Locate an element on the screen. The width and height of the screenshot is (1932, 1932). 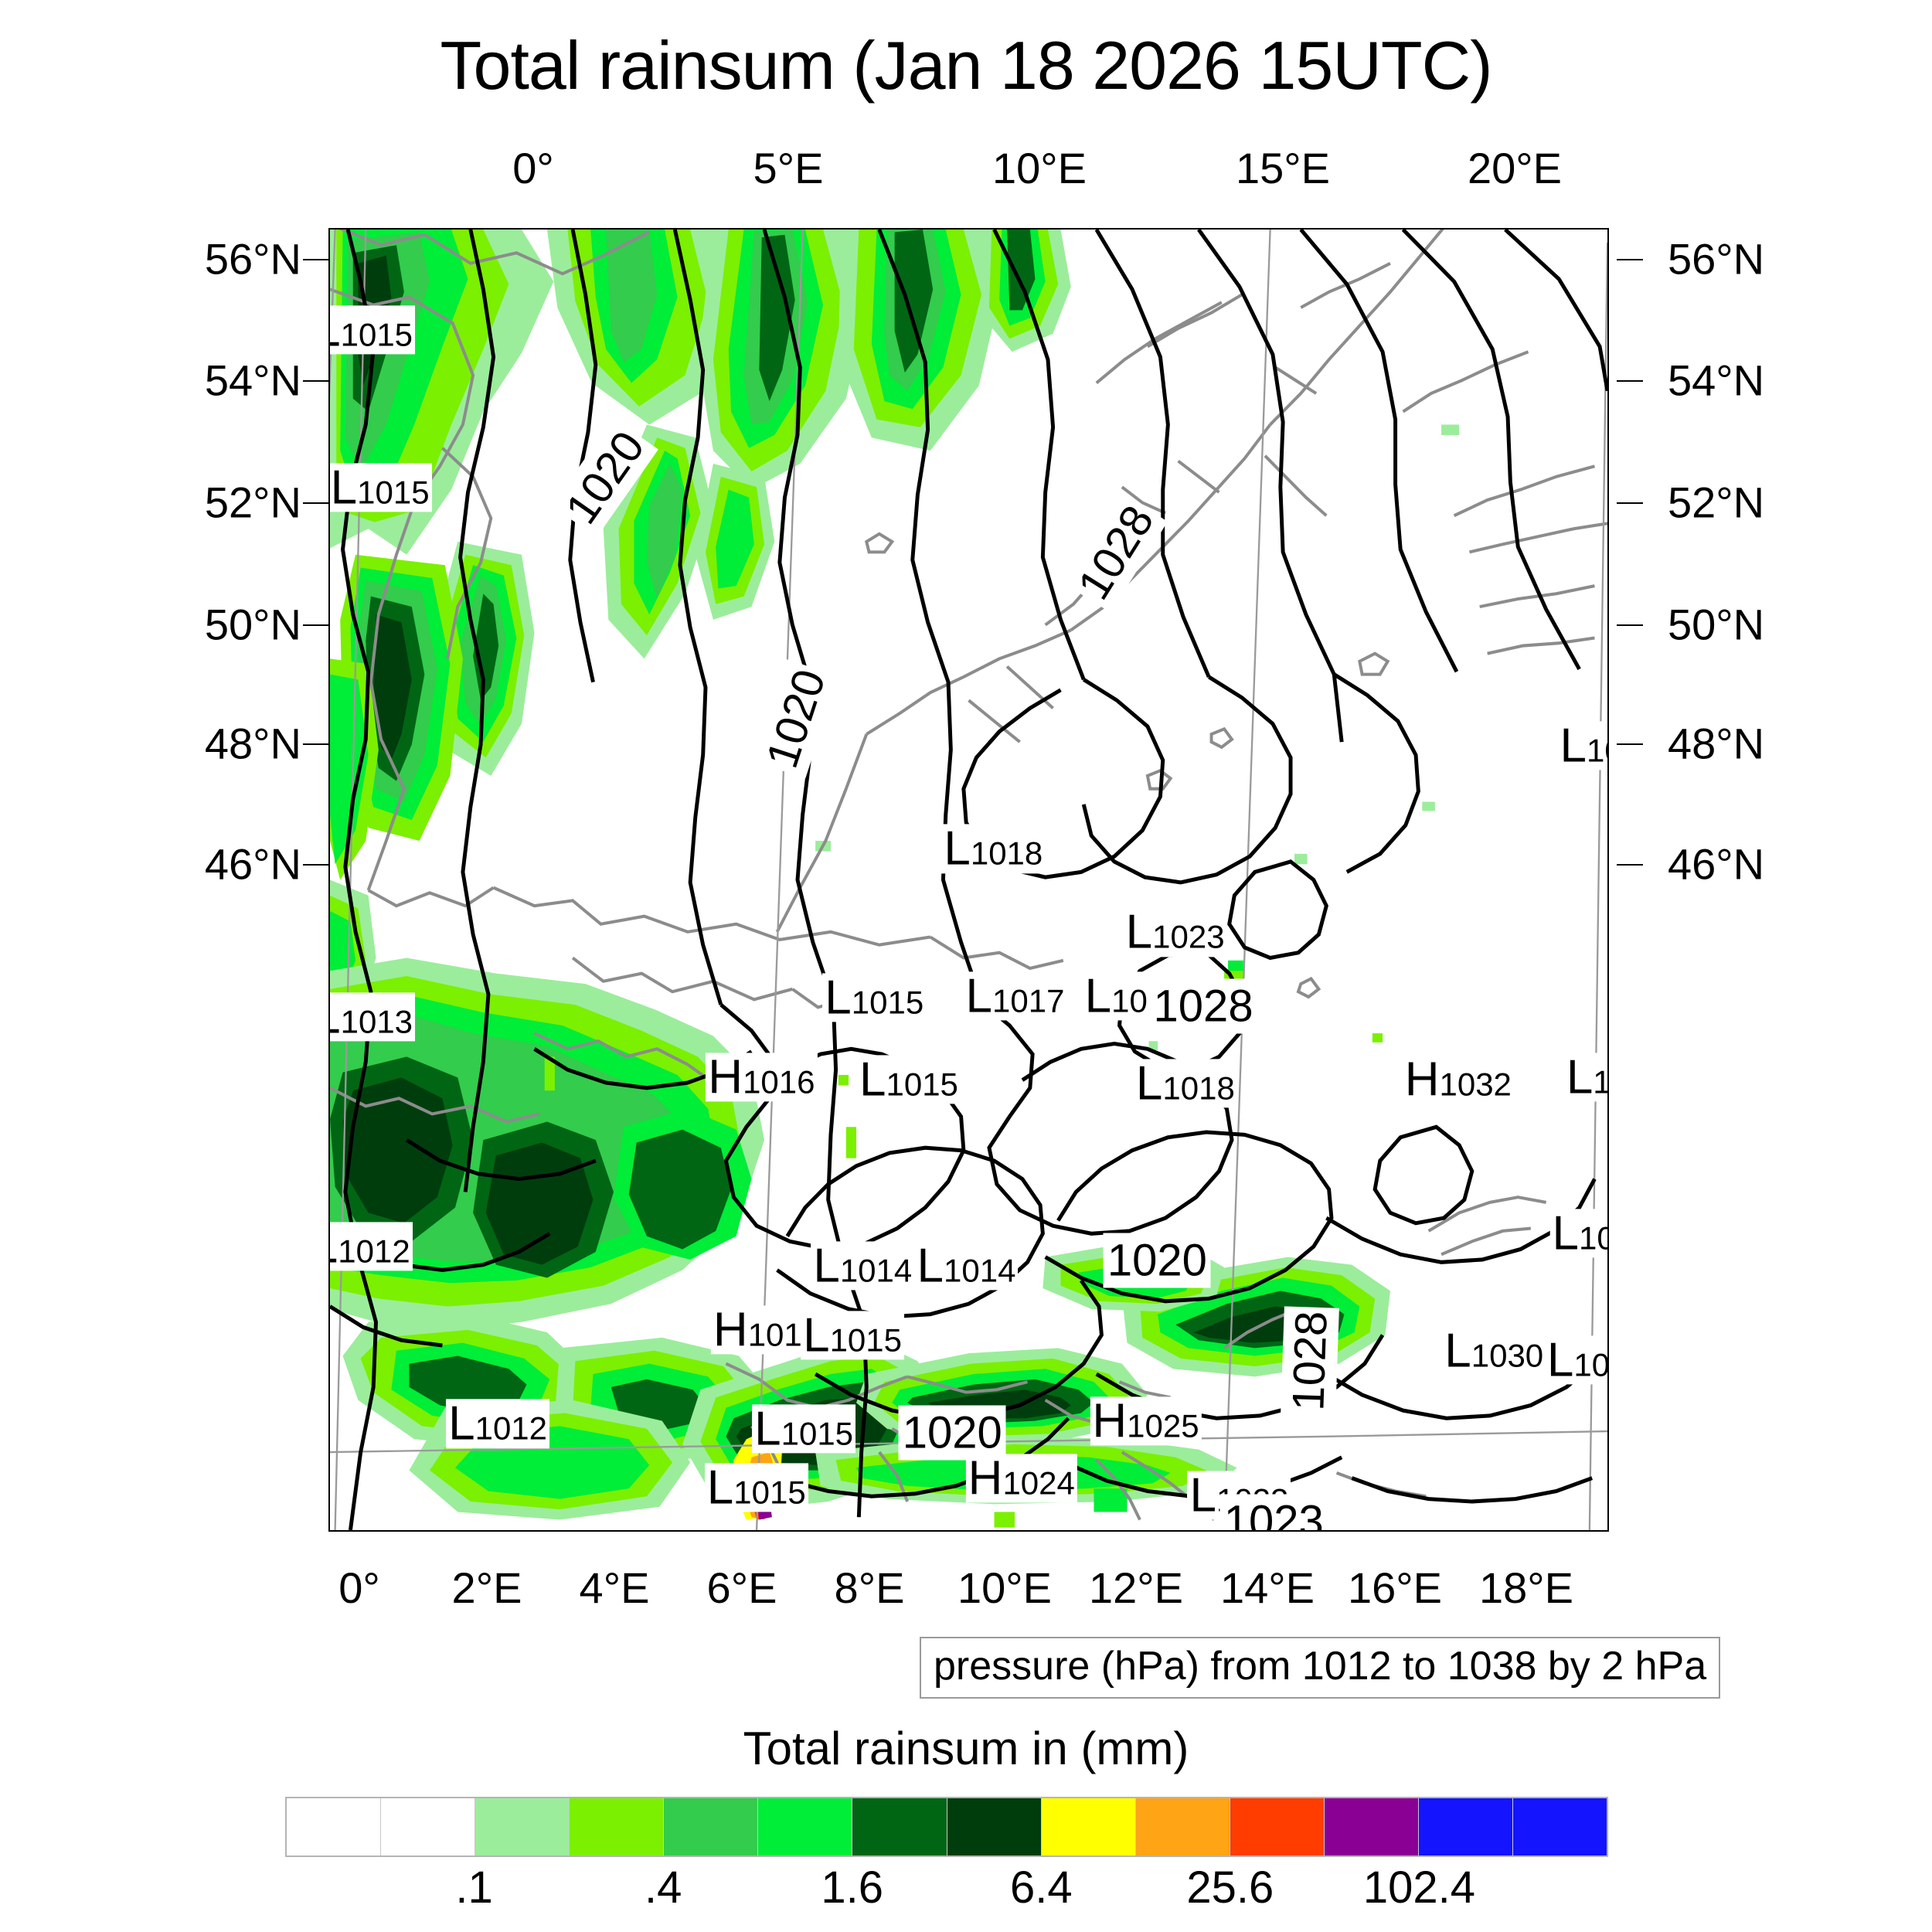
isobar-value-label: 1023 is located at coordinates (1274, 1512).